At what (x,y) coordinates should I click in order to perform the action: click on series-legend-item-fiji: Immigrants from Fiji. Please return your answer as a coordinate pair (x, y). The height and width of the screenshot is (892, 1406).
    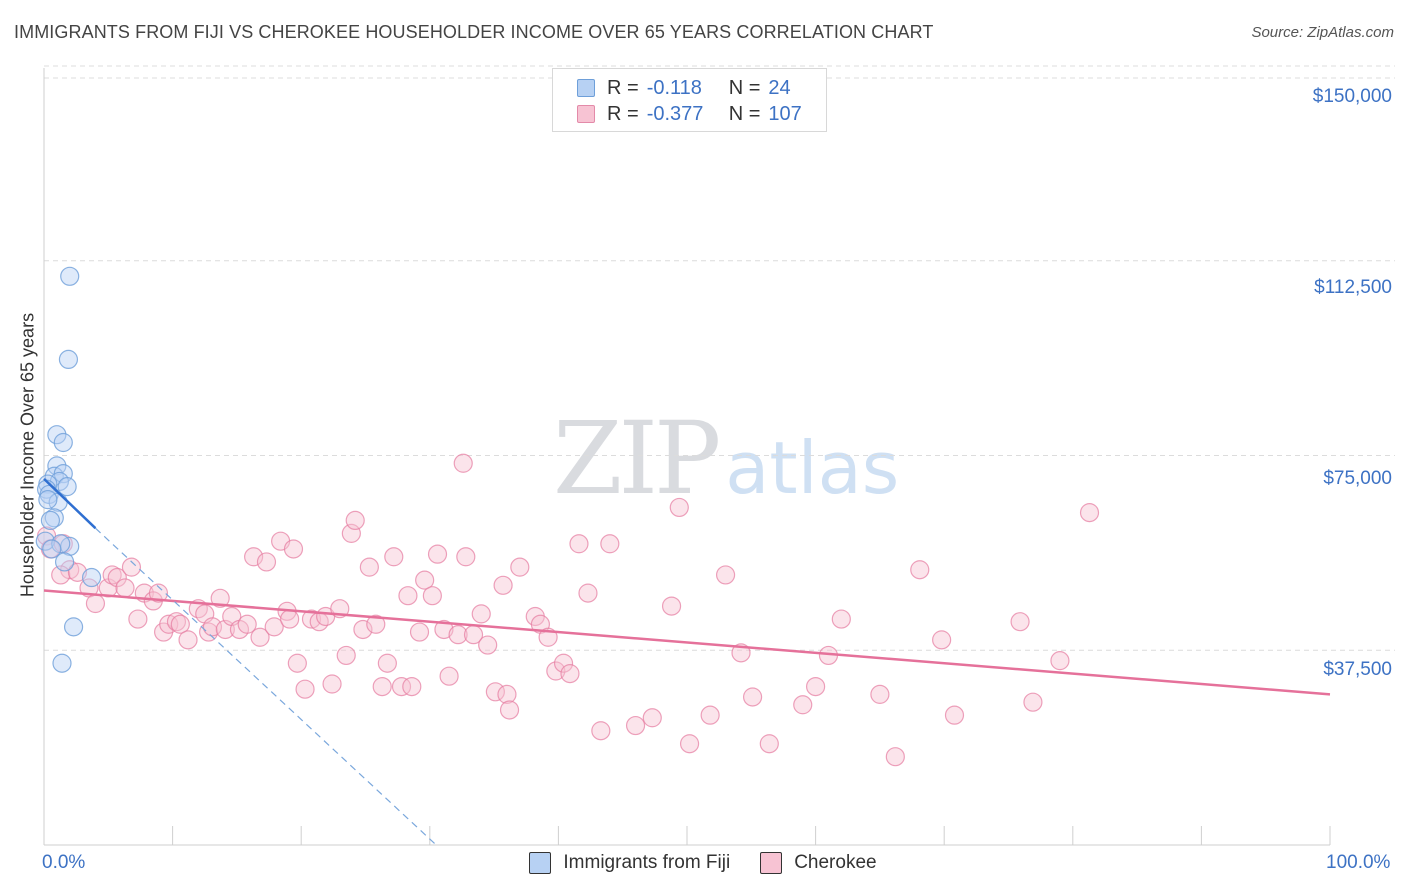
    Looking at the image, I should click on (629, 863).